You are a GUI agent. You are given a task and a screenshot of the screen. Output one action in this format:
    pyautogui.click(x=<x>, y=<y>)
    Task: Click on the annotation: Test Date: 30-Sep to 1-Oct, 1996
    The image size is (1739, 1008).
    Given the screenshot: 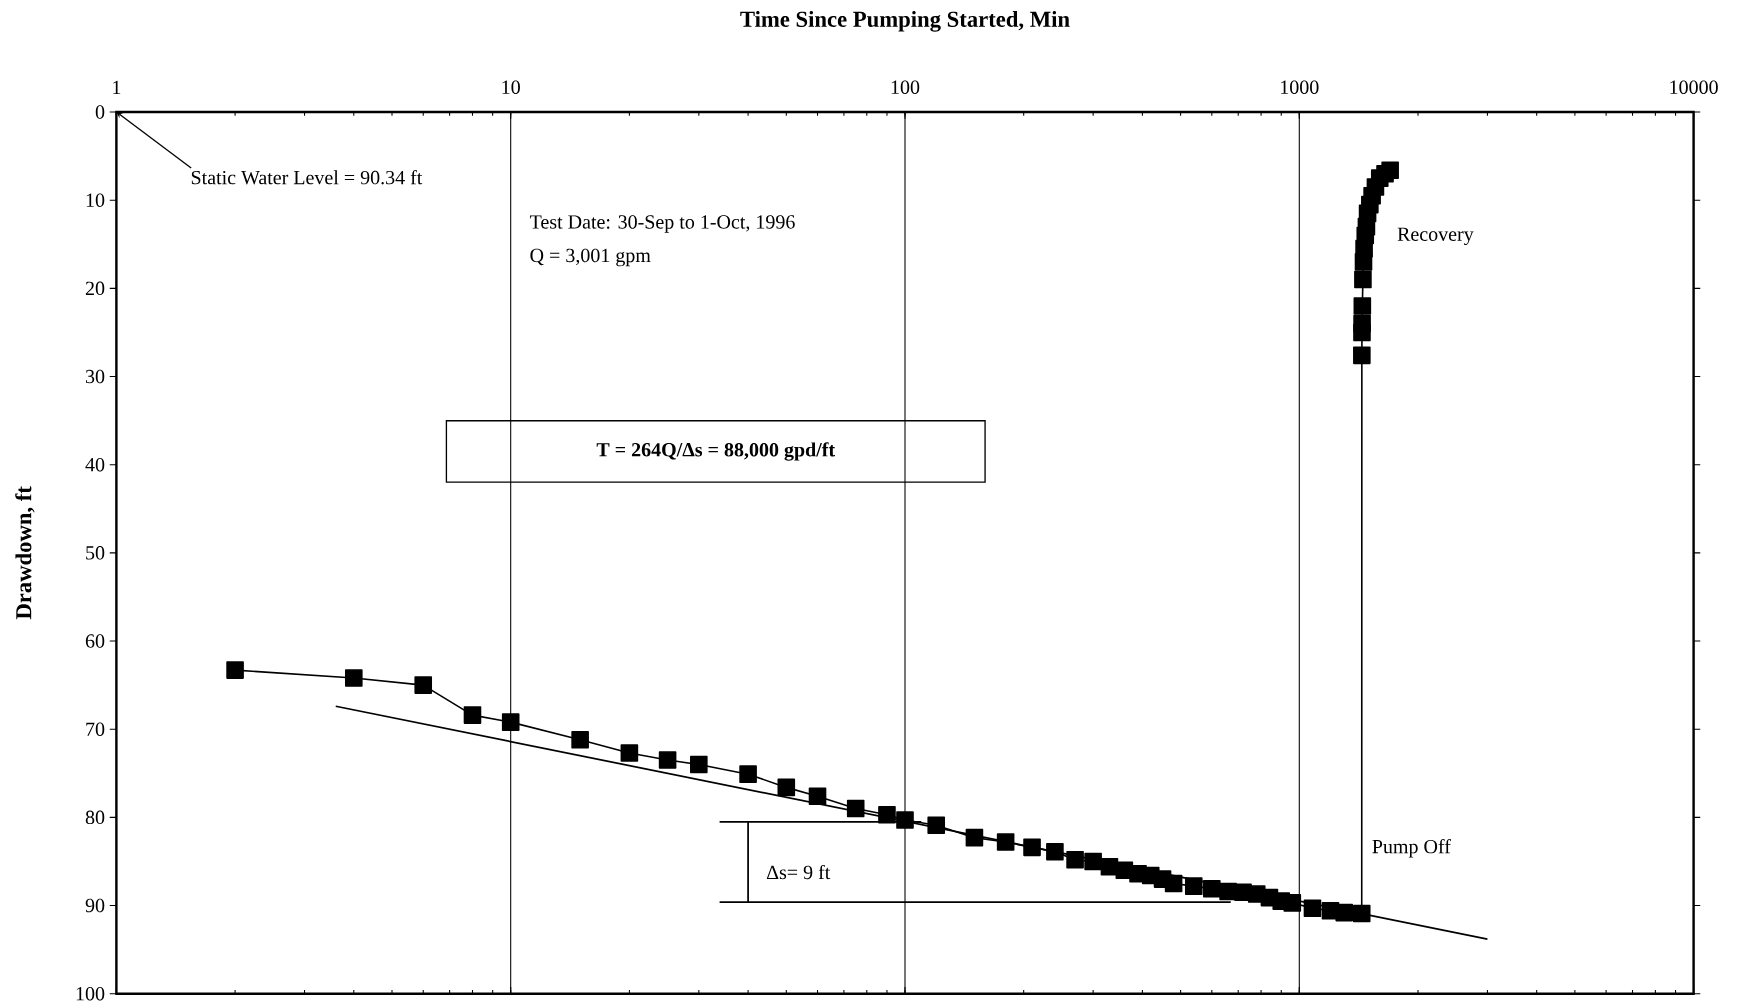 What is the action you would take?
    pyautogui.click(x=662, y=224)
    